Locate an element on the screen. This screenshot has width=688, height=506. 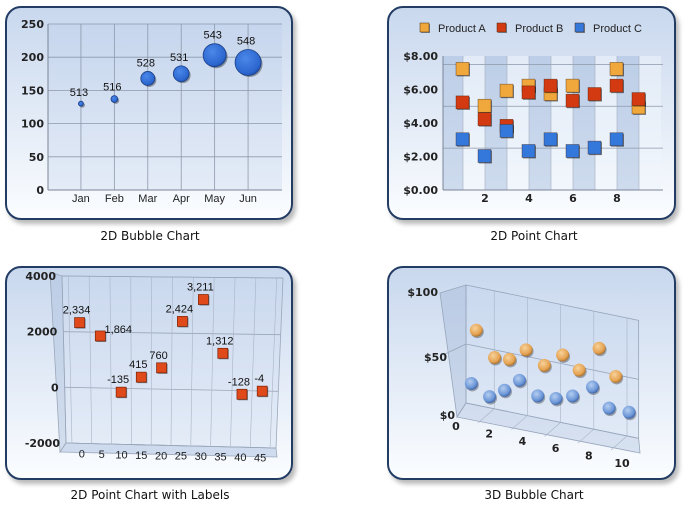
y-tick-label: 150 is located at coordinates (32, 90).